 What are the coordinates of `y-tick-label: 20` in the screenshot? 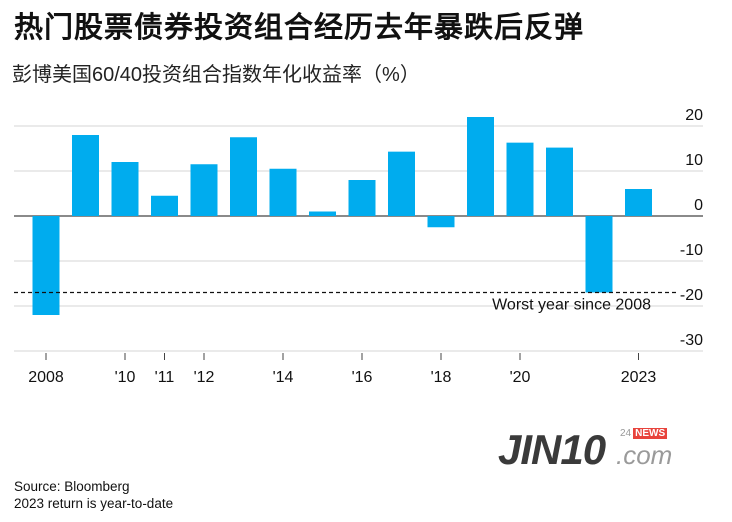 It's located at (694, 115).